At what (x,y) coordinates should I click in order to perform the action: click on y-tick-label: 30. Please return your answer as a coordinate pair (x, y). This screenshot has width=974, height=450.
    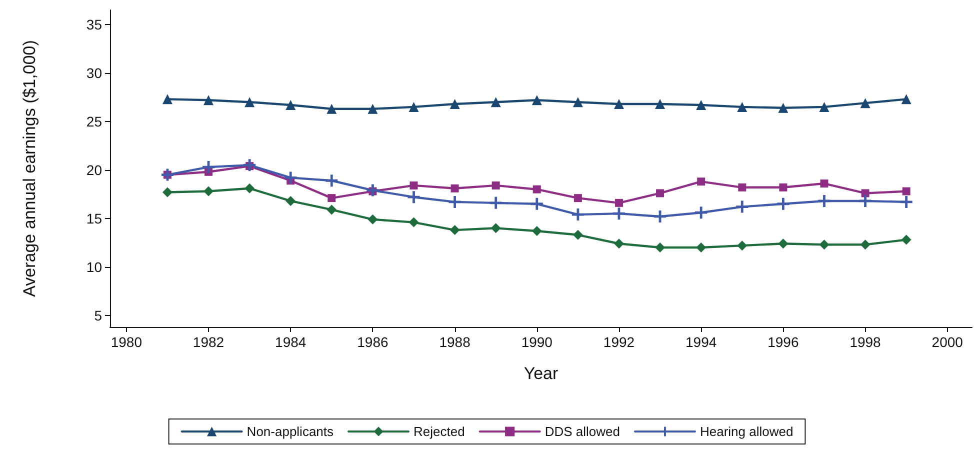
    Looking at the image, I should click on (94, 73).